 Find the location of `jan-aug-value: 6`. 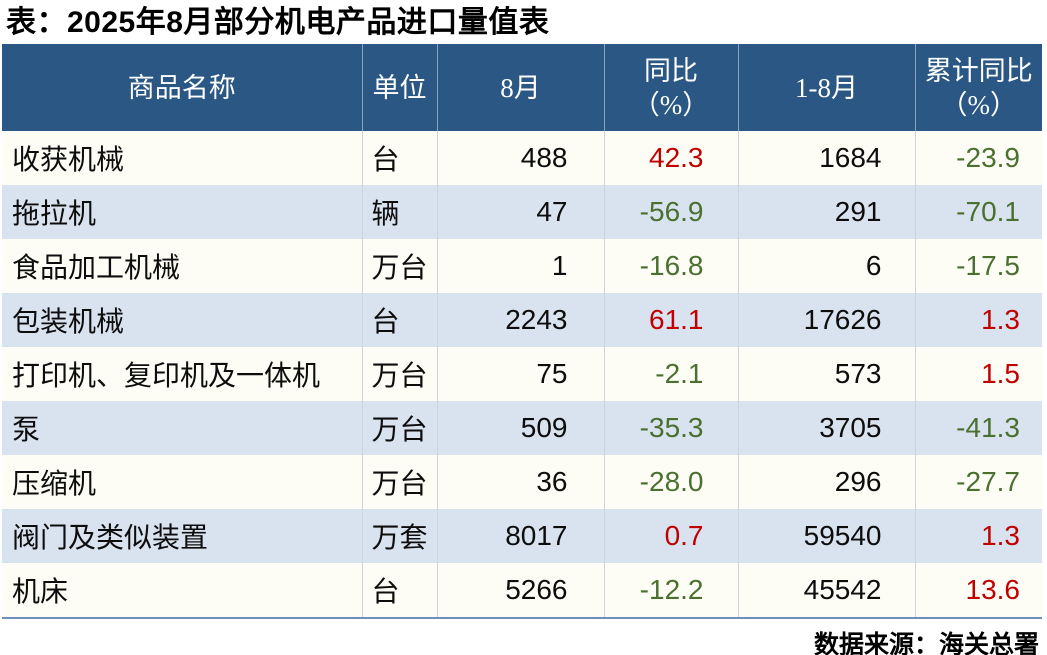

jan-aug-value: 6 is located at coordinates (826, 266).